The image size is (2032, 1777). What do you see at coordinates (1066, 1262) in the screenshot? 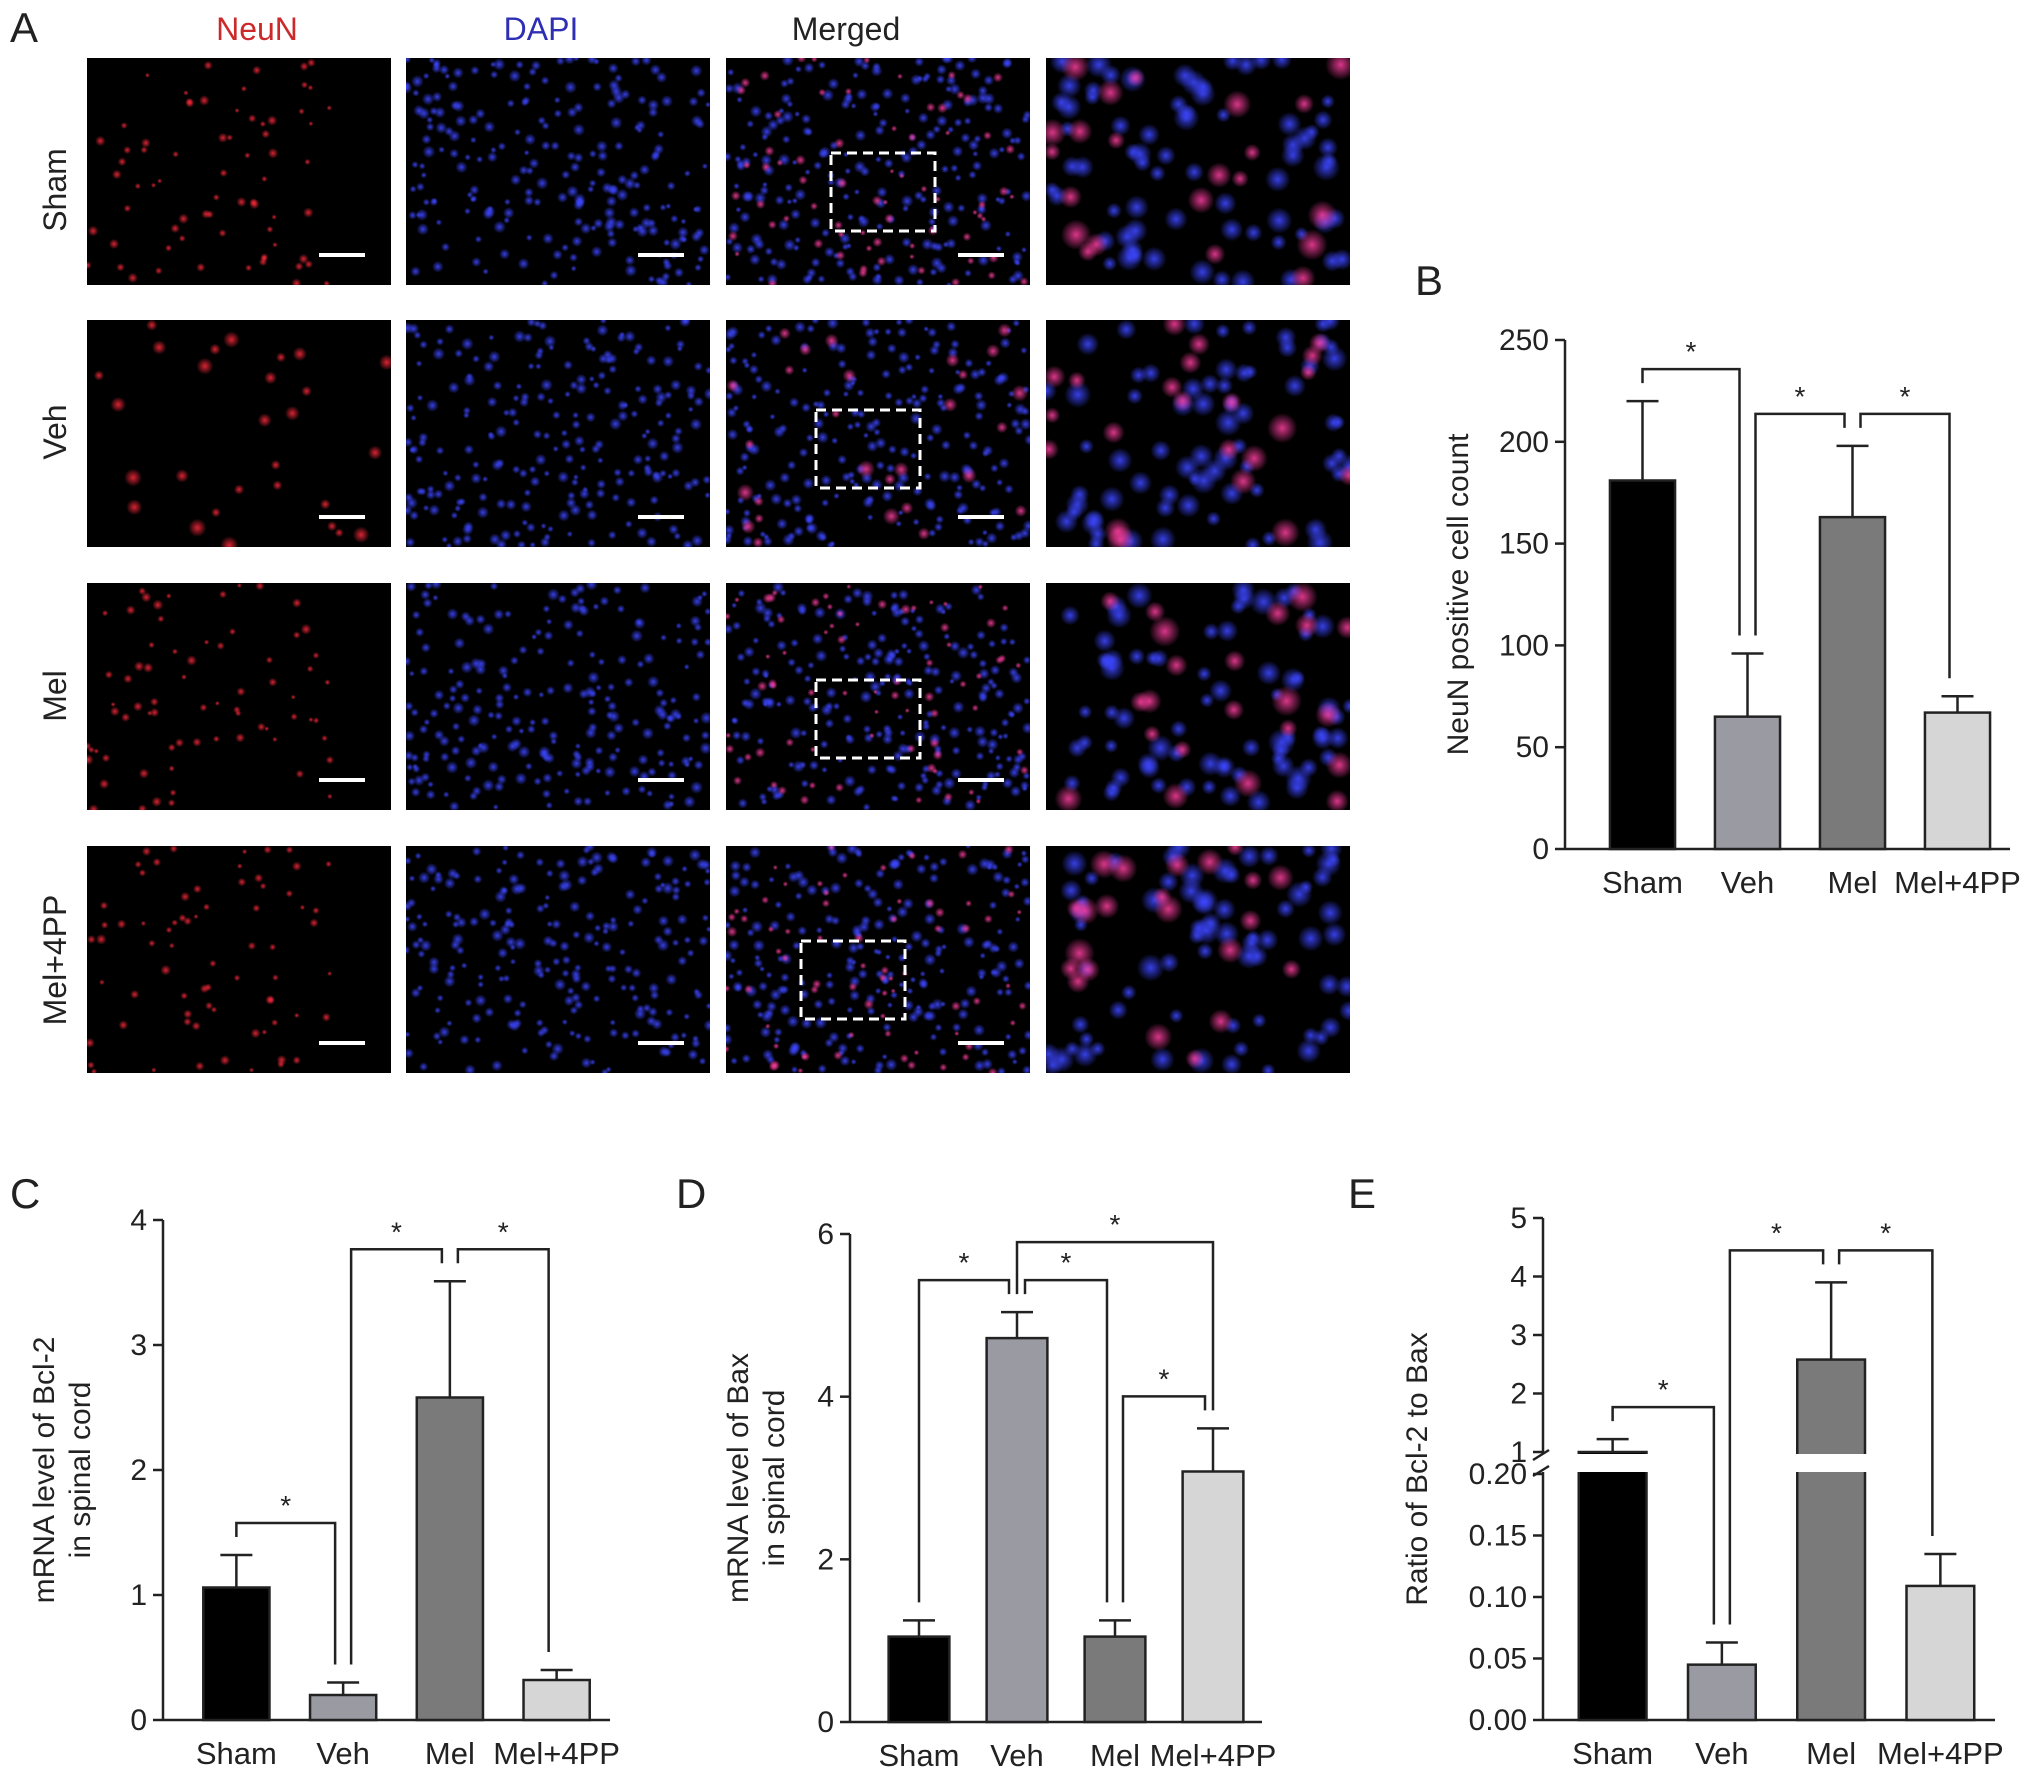
I see `significance-star: *` at bounding box center [1066, 1262].